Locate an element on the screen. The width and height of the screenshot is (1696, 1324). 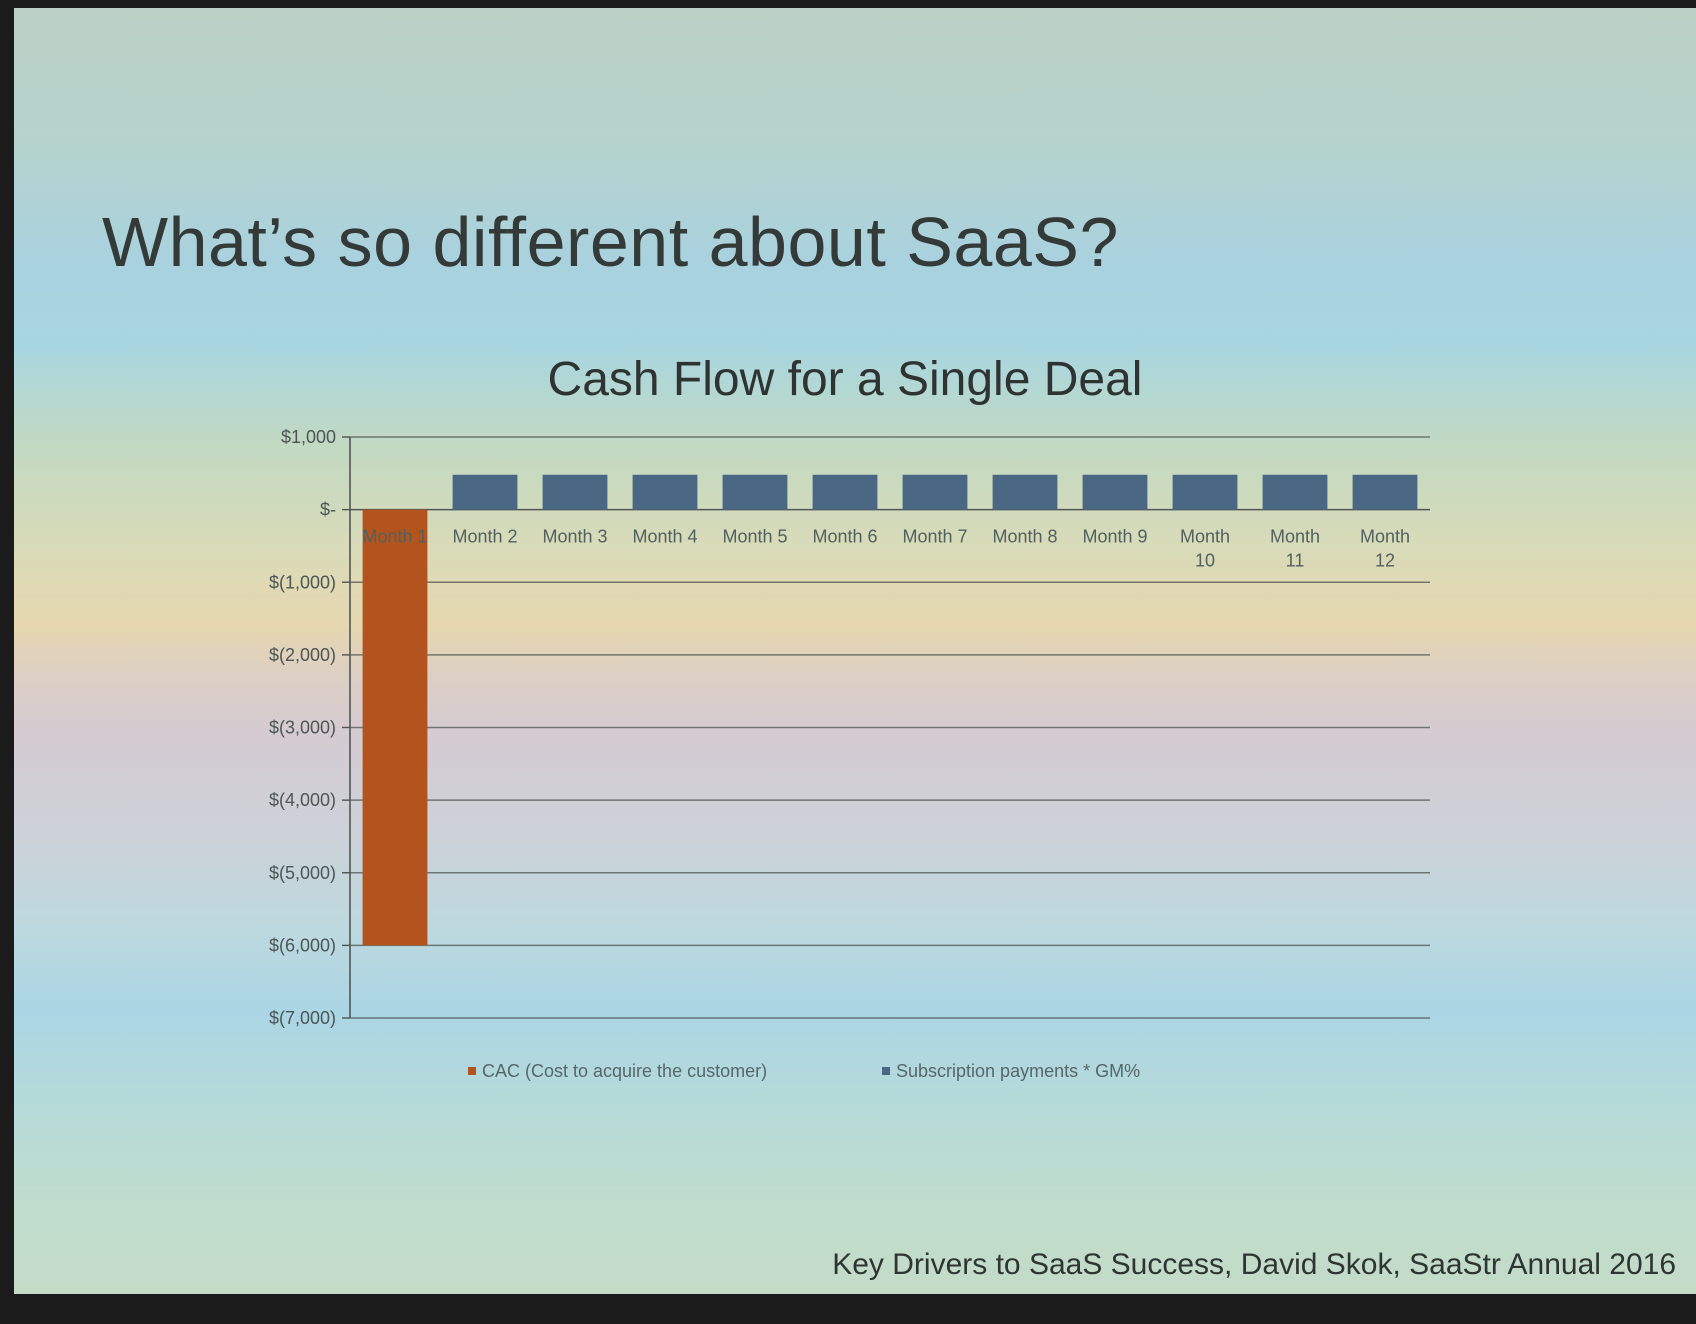
x-tick-label: Month 4 is located at coordinates (664, 537).